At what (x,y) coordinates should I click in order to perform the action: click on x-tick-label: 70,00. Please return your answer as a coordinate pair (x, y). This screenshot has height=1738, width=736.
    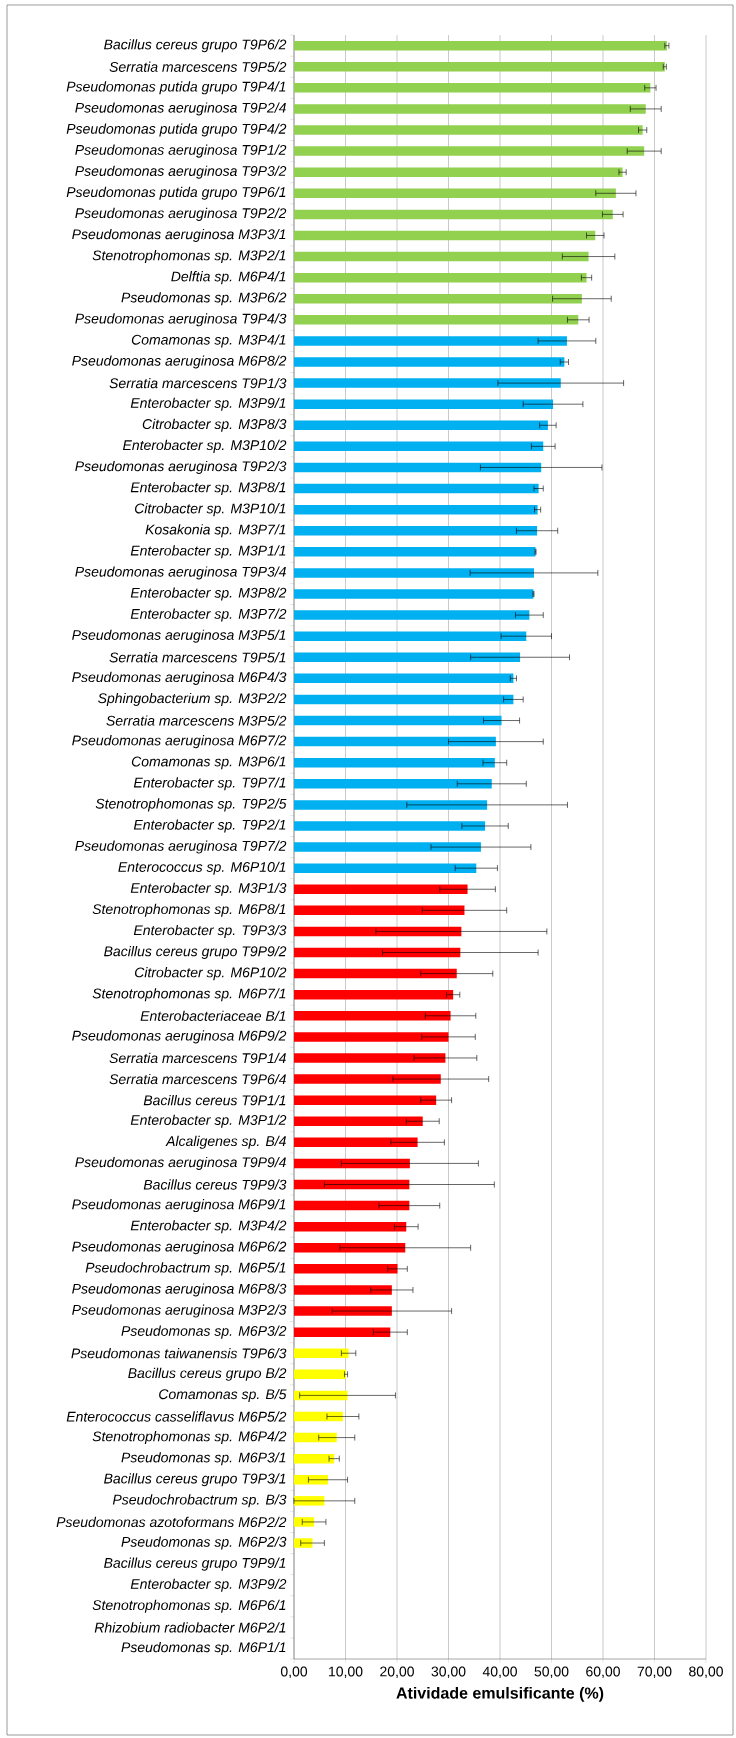
    Looking at the image, I should click on (654, 1672).